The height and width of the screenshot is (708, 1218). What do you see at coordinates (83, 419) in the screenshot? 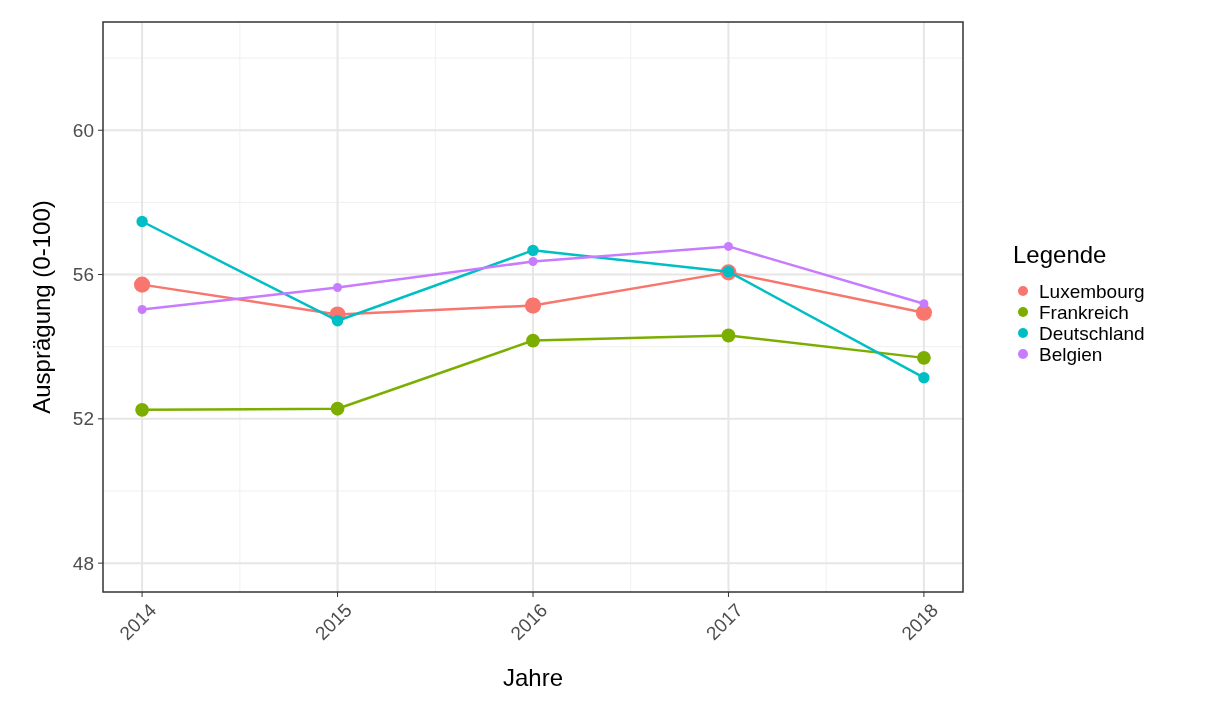
I see `y-tick-label: 52` at bounding box center [83, 419].